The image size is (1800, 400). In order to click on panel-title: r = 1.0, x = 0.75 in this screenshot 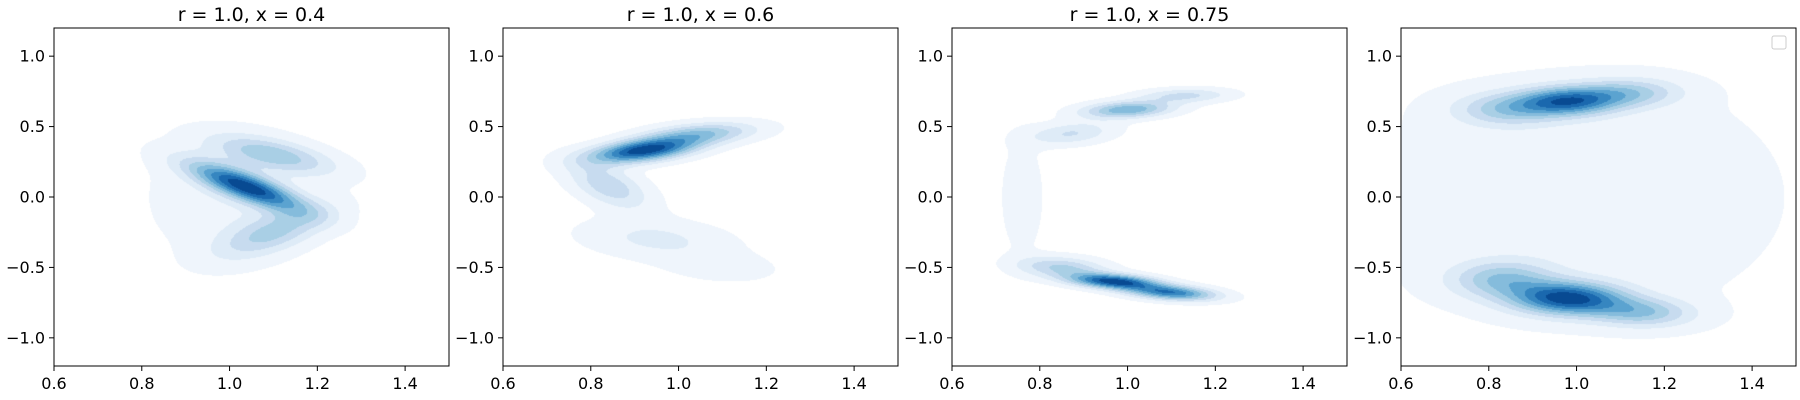, I will do `click(1150, 15)`.